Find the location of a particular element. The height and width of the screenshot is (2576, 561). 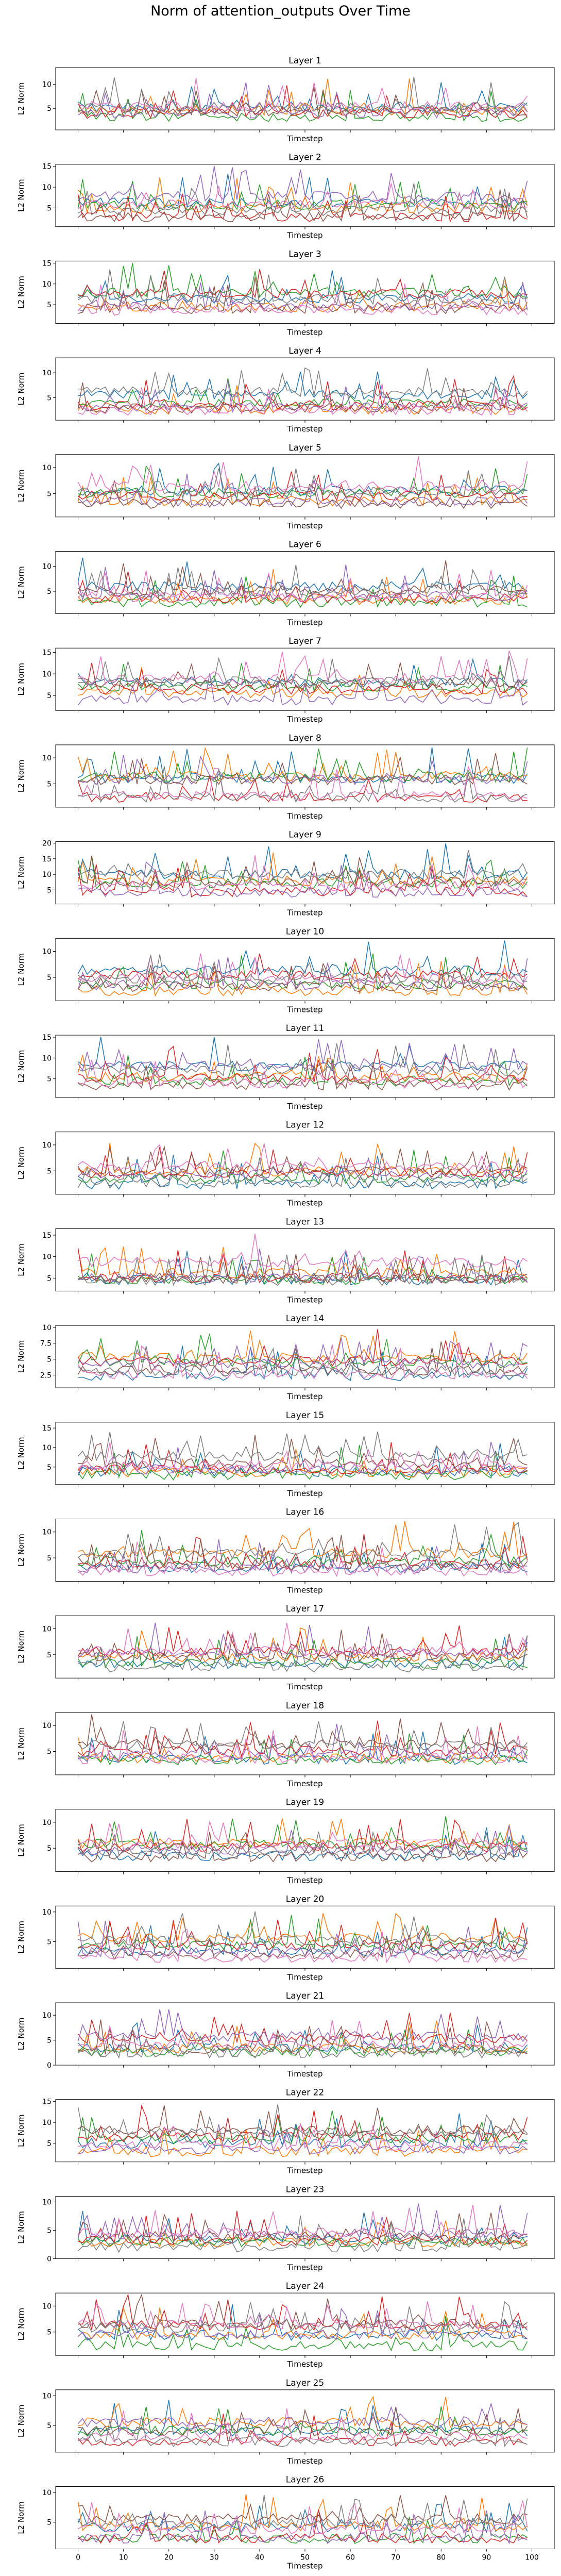

x-tick-label: 60 is located at coordinates (350, 2558).